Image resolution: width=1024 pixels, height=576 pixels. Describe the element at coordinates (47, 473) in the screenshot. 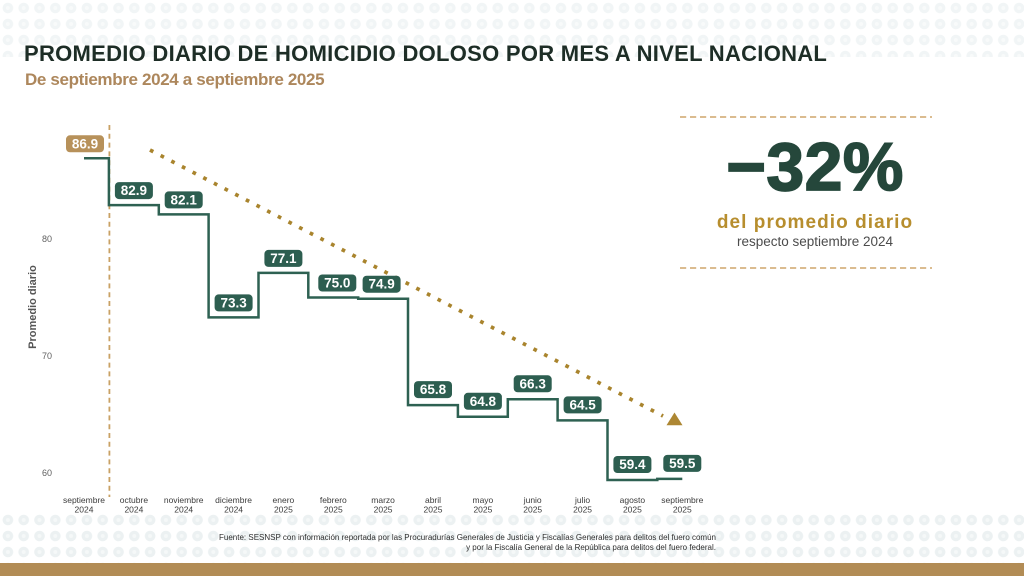

I see `svg-text: 60` at that location.